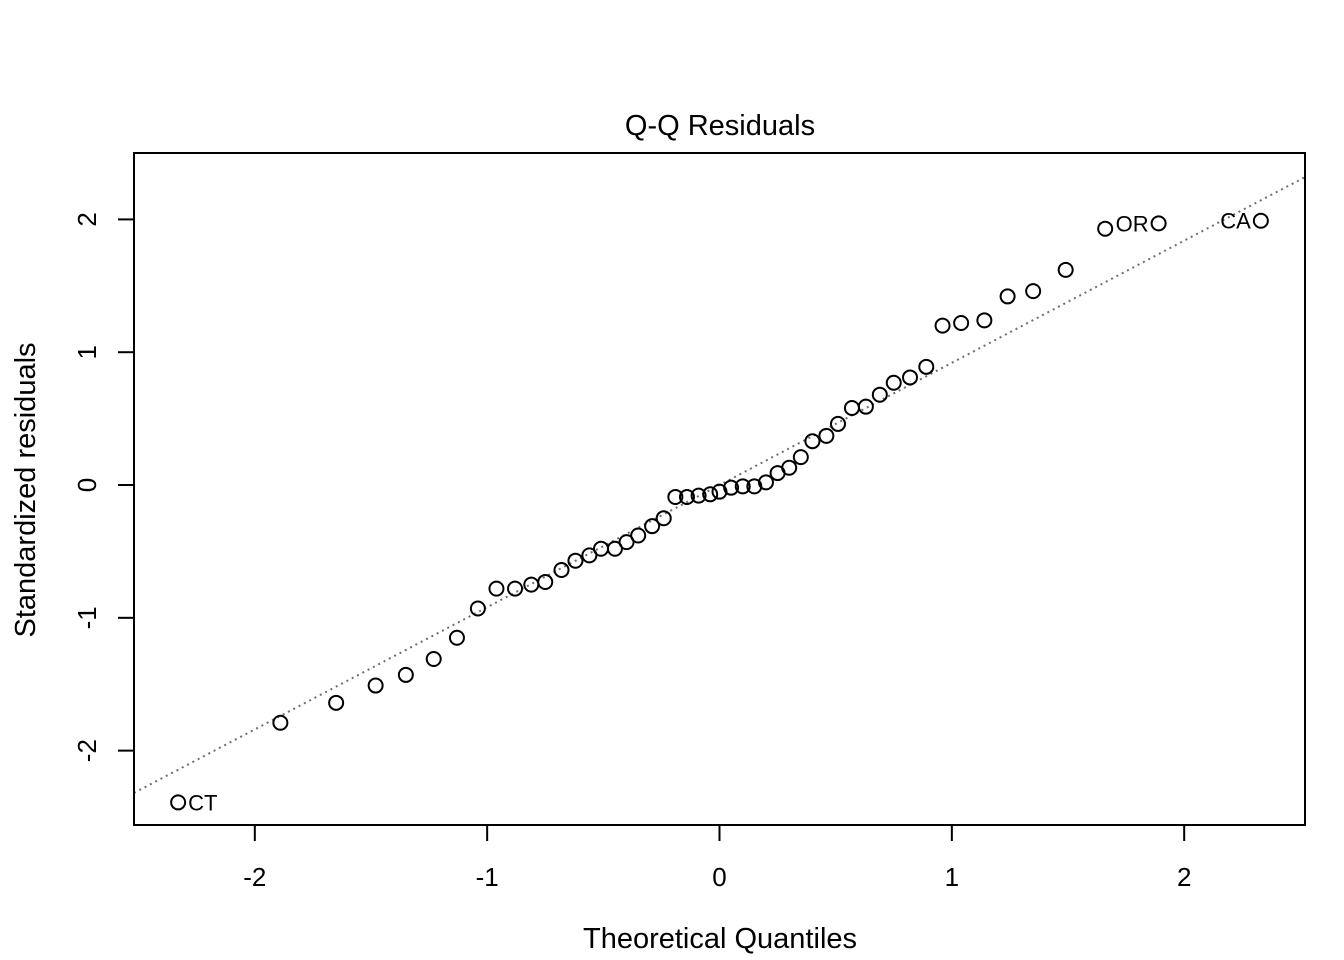  Describe the element at coordinates (87, 219) in the screenshot. I see `y-tick-label: 2` at that location.